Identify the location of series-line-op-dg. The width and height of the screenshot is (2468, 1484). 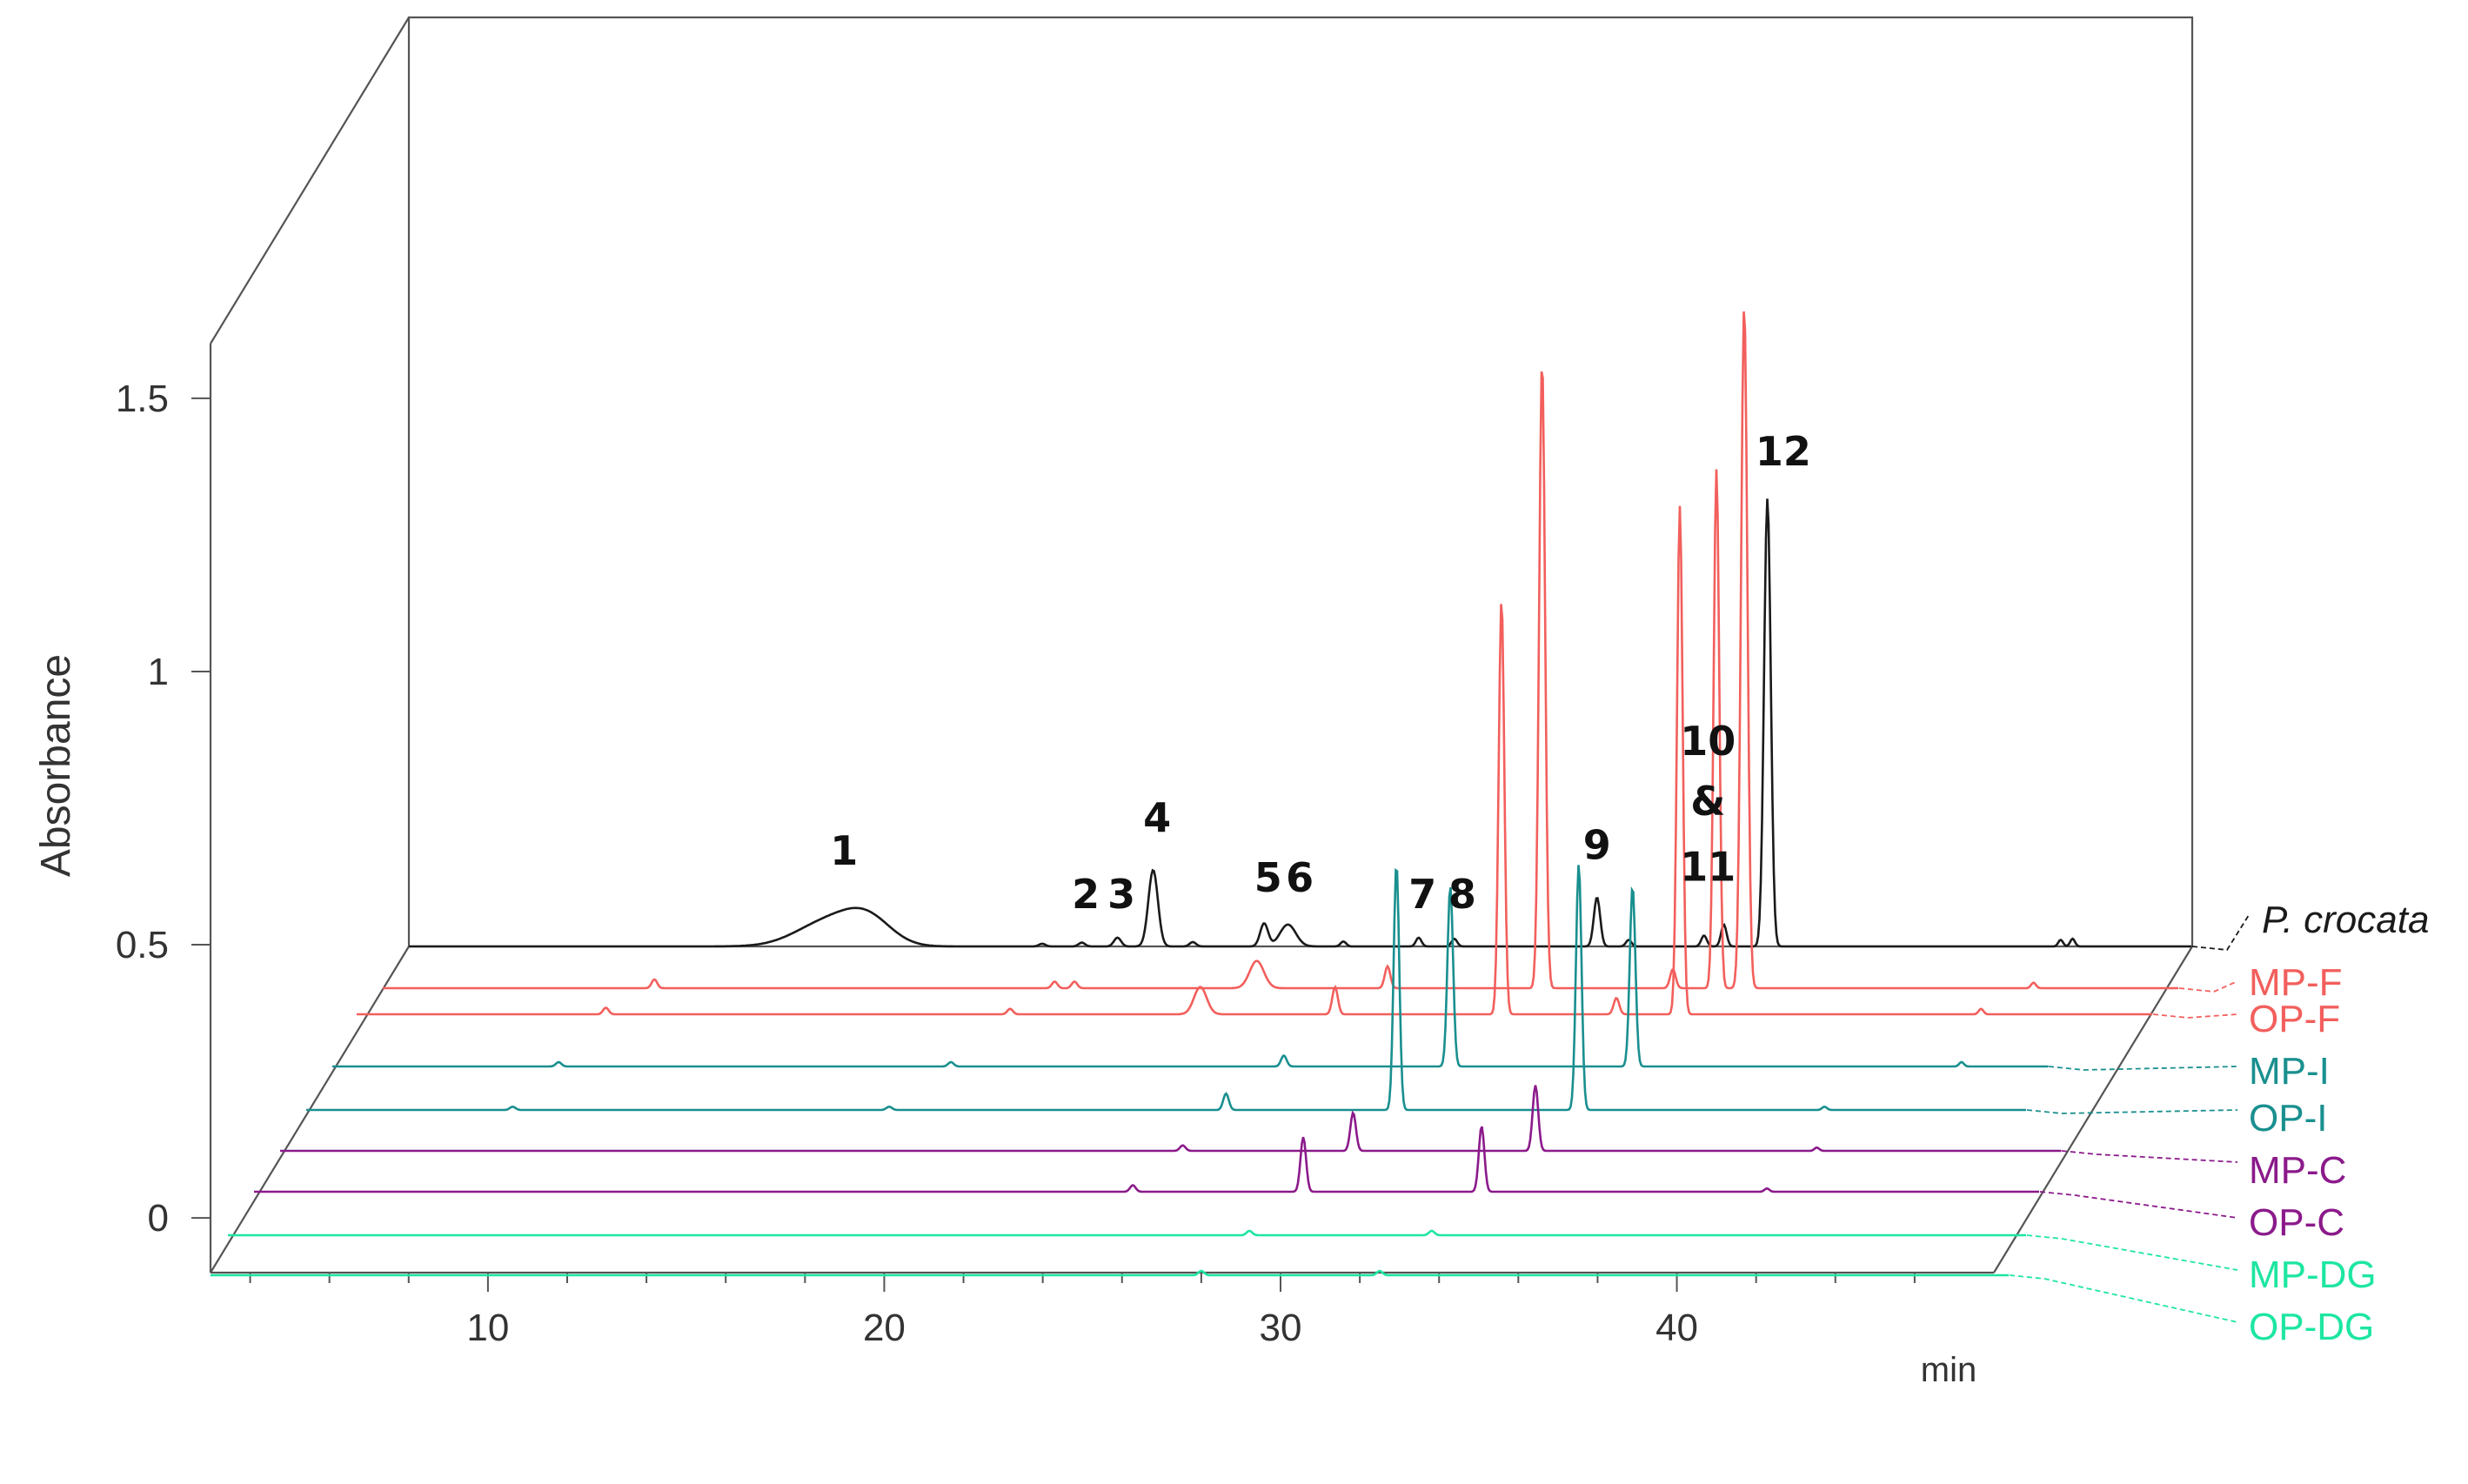
(1110, 1273).